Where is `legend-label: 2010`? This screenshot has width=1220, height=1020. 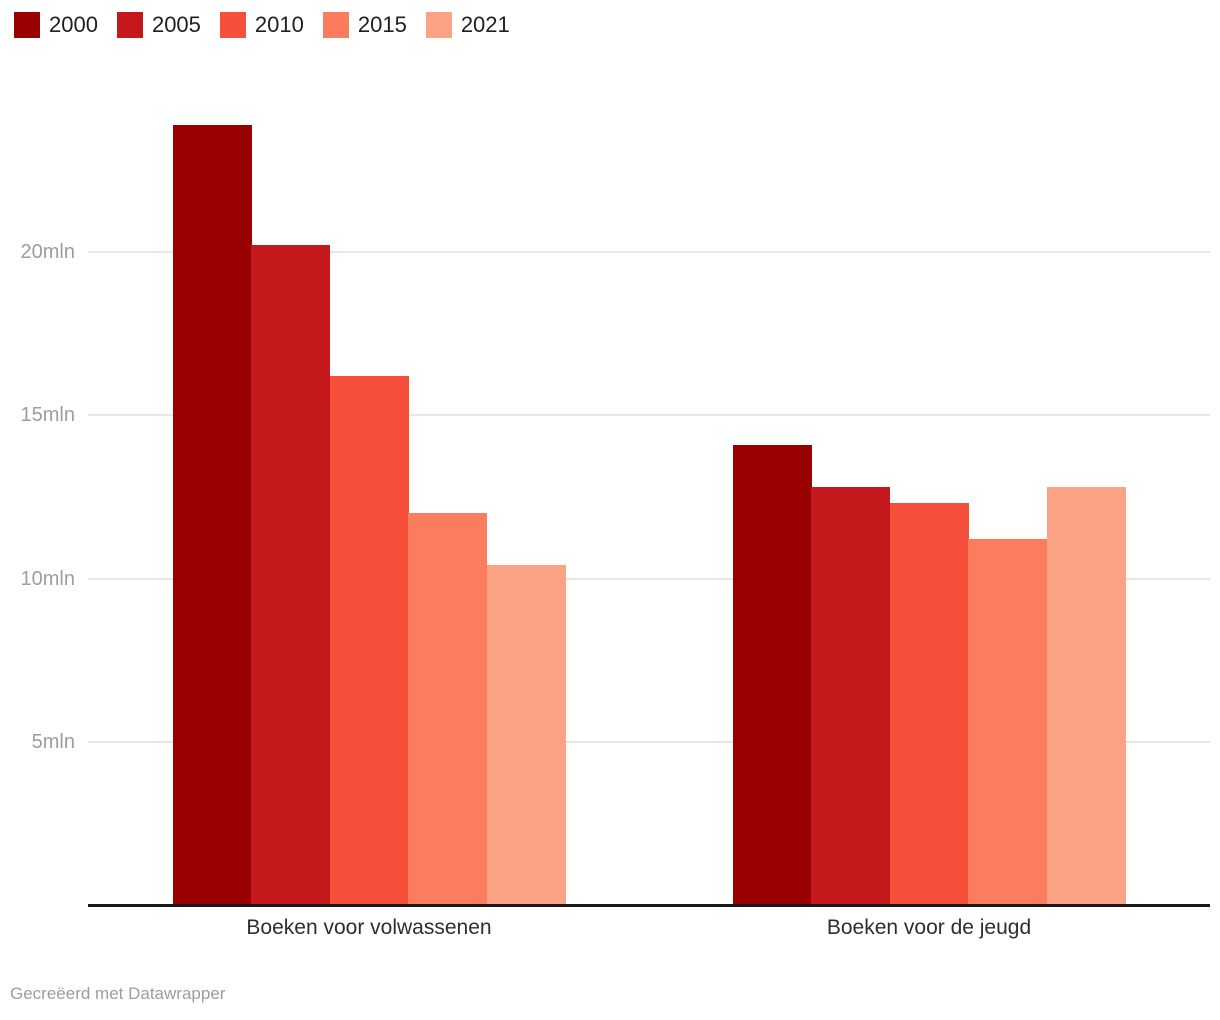
legend-label: 2010 is located at coordinates (279, 24).